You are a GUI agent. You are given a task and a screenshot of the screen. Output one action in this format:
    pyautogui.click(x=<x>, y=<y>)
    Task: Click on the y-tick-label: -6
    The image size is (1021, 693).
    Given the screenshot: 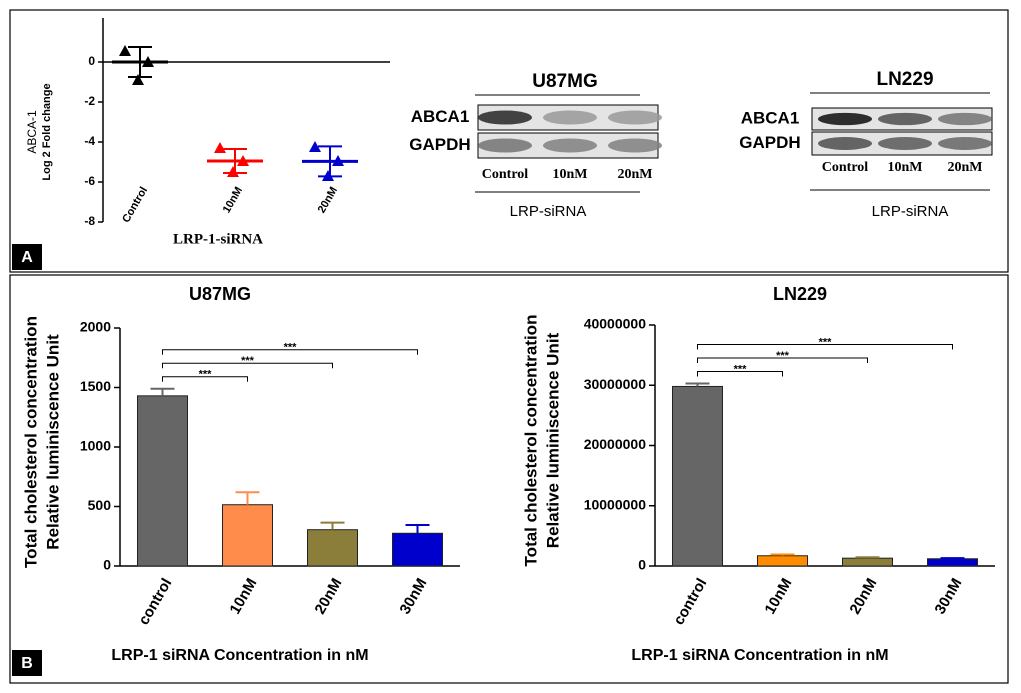 What is the action you would take?
    pyautogui.click(x=89, y=181)
    